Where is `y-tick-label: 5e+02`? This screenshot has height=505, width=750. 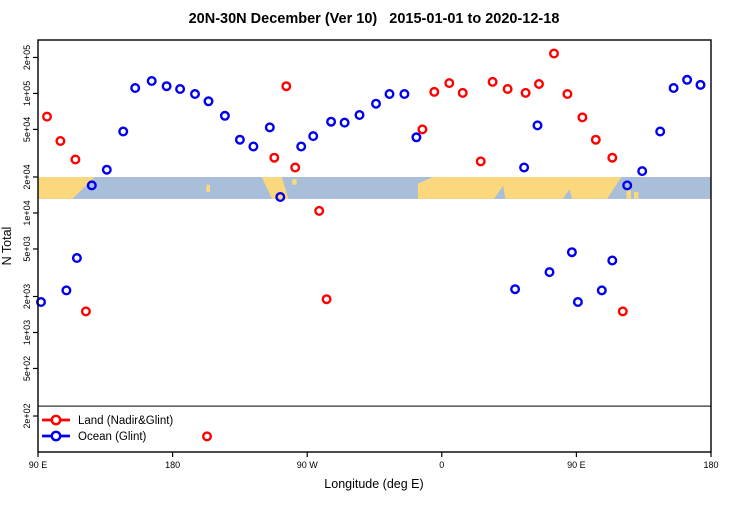 y-tick-label: 5e+02 is located at coordinates (27, 368).